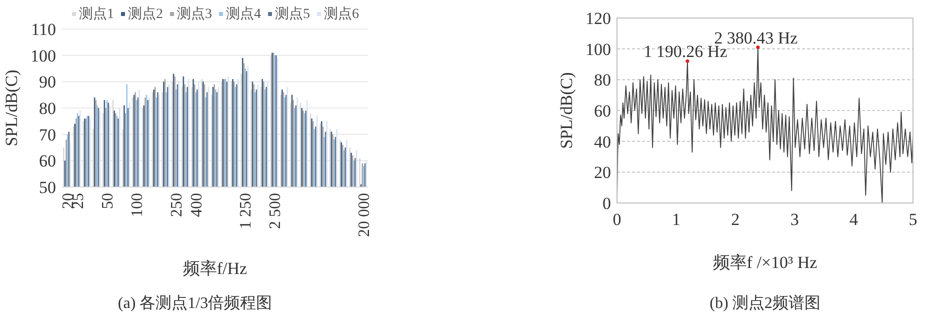 The image size is (934, 328). I want to click on x-tick-label: 2 500, so click(275, 211).